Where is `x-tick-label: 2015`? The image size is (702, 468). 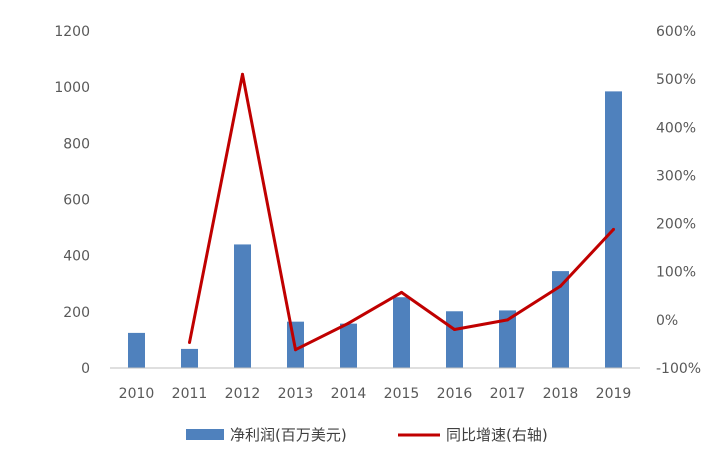
x-tick-label: 2015 is located at coordinates (402, 394).